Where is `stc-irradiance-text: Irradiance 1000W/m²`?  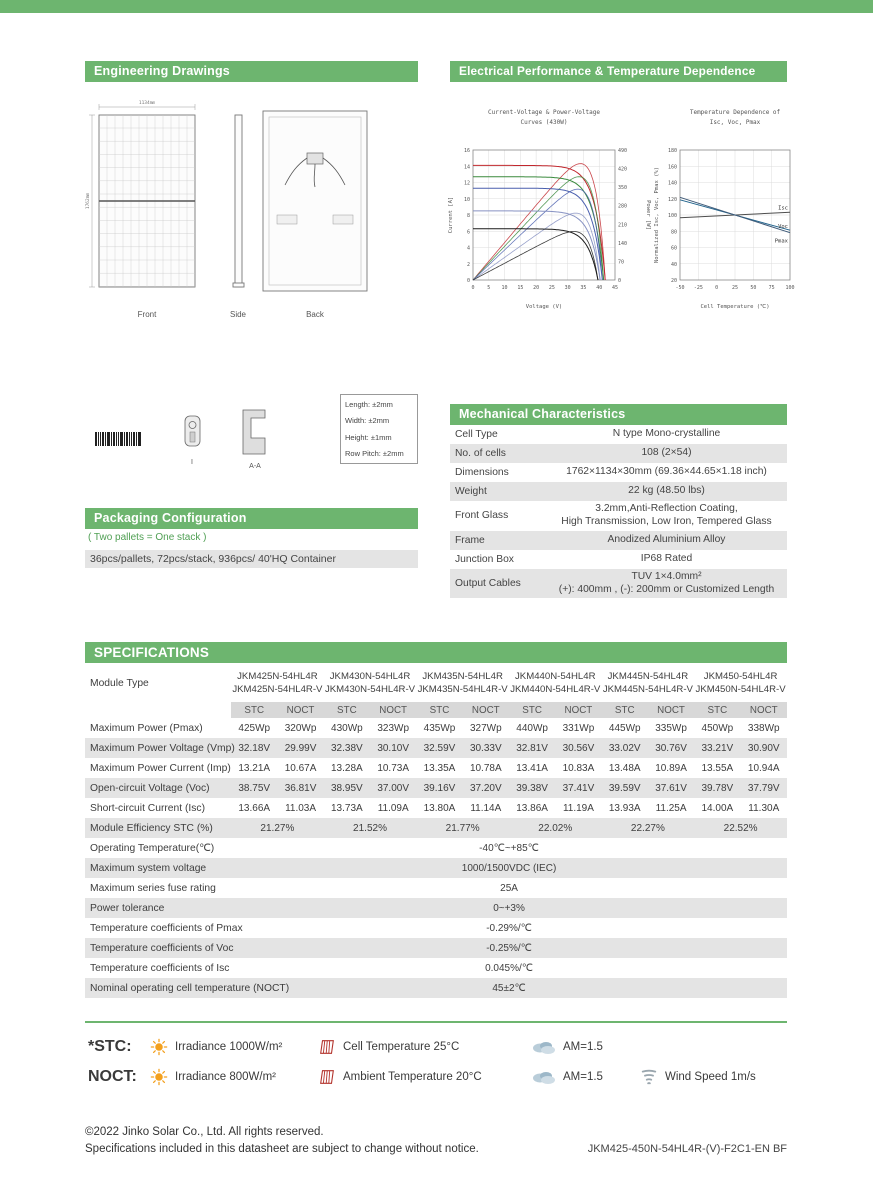
stc-irradiance-text: Irradiance 1000W/m² is located at coordinates (229, 1047).